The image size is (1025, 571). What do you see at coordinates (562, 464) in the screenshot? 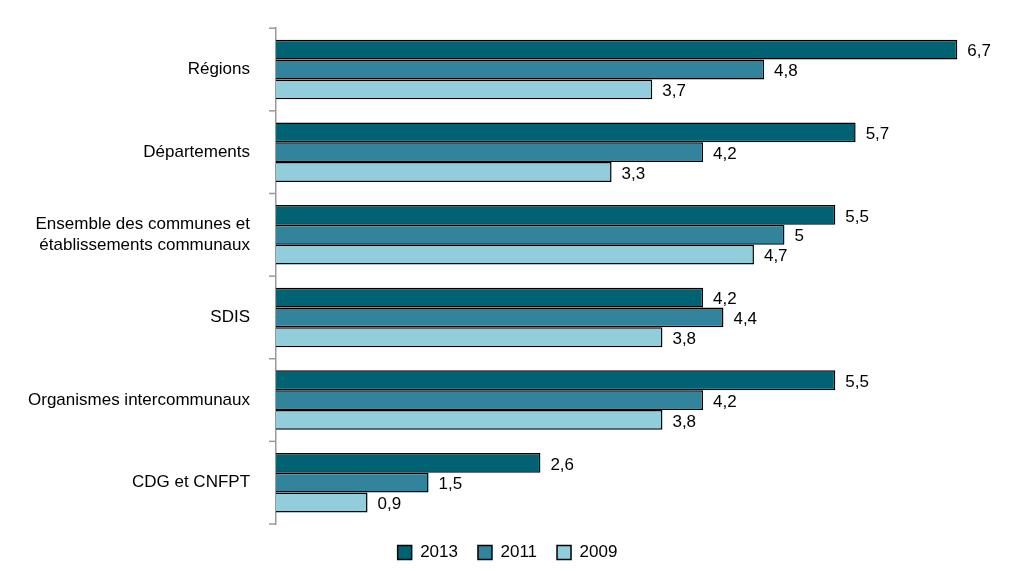
I see `data-label: 2,6` at bounding box center [562, 464].